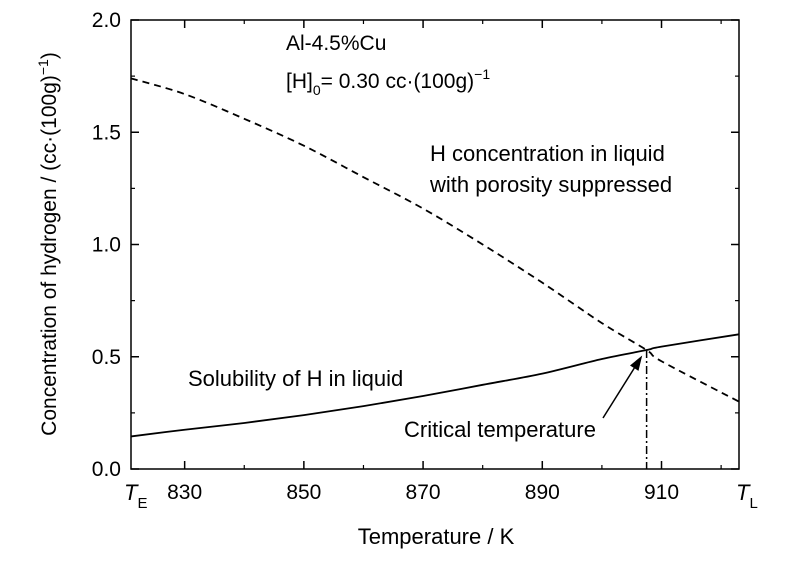  I want to click on x-tick-label: 910, so click(661, 492).